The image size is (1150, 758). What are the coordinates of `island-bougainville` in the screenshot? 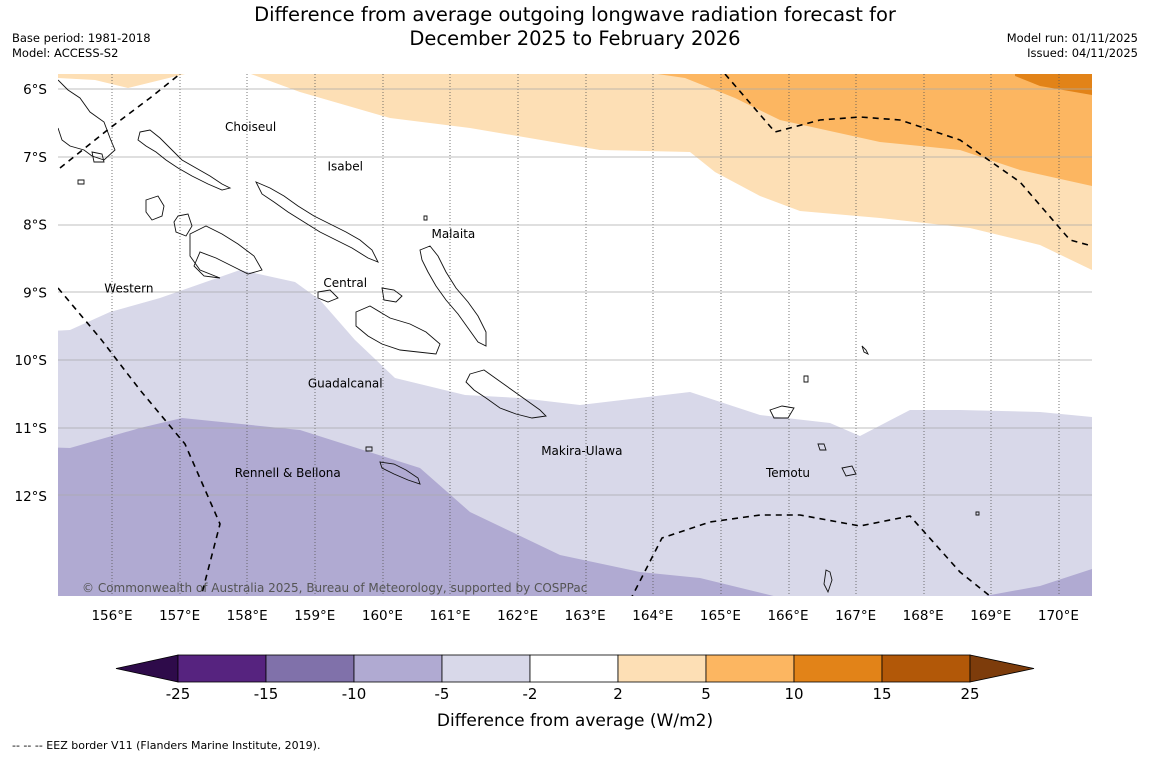 It's located at (87, 120).